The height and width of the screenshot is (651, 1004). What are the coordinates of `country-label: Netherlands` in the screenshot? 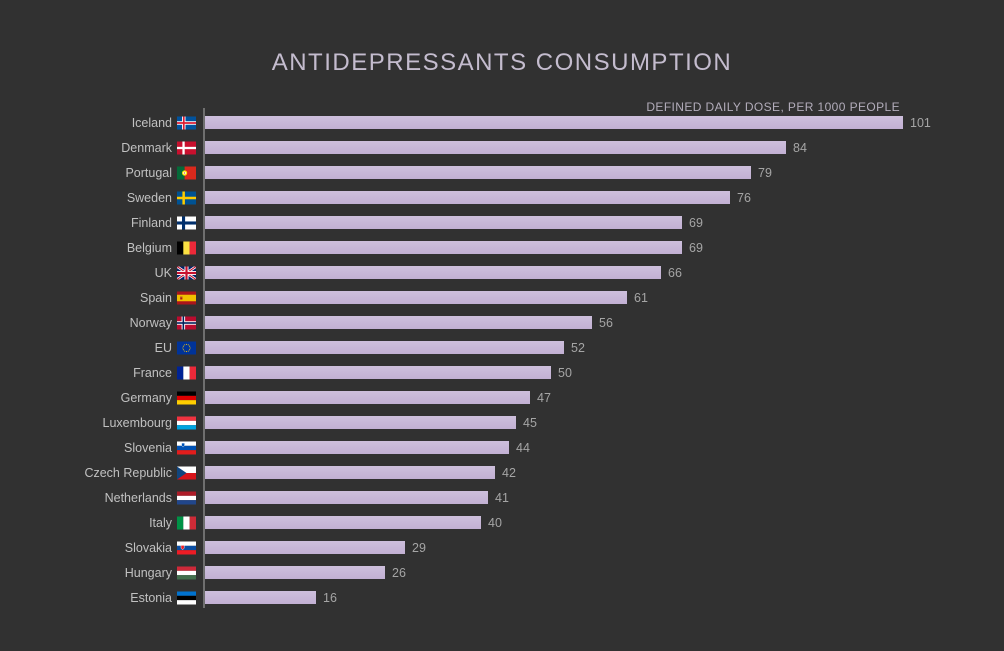 It's located at (138, 497).